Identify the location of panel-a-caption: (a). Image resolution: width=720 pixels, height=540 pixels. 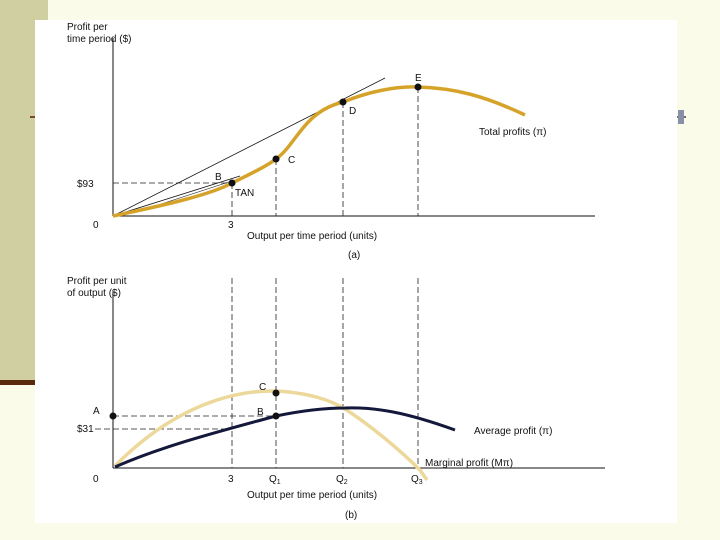
(354, 255).